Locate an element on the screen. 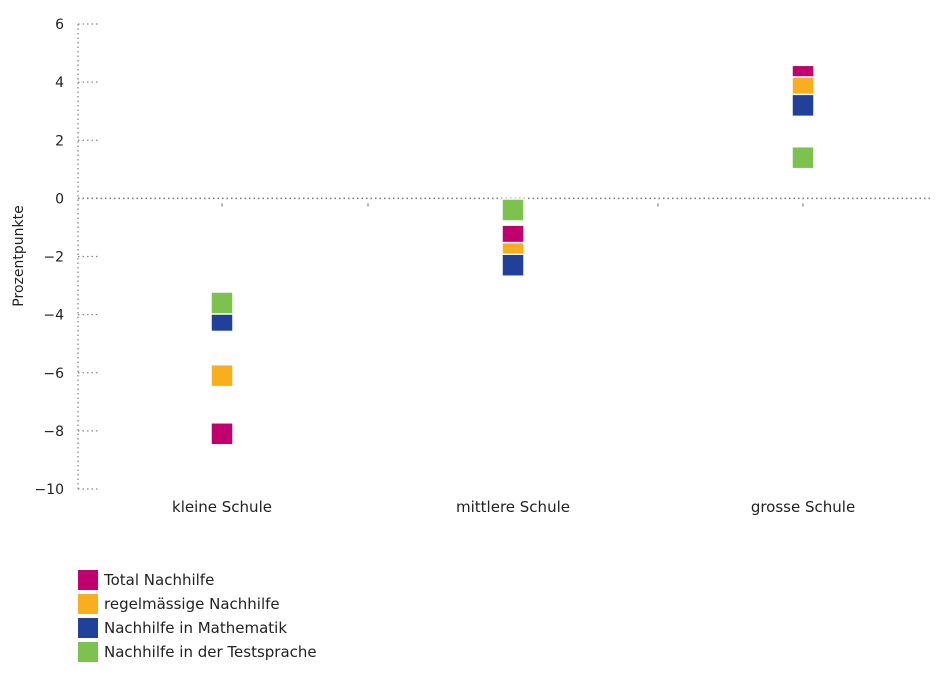  legend-item: Nachhilfe in der Testsprache is located at coordinates (197, 652).